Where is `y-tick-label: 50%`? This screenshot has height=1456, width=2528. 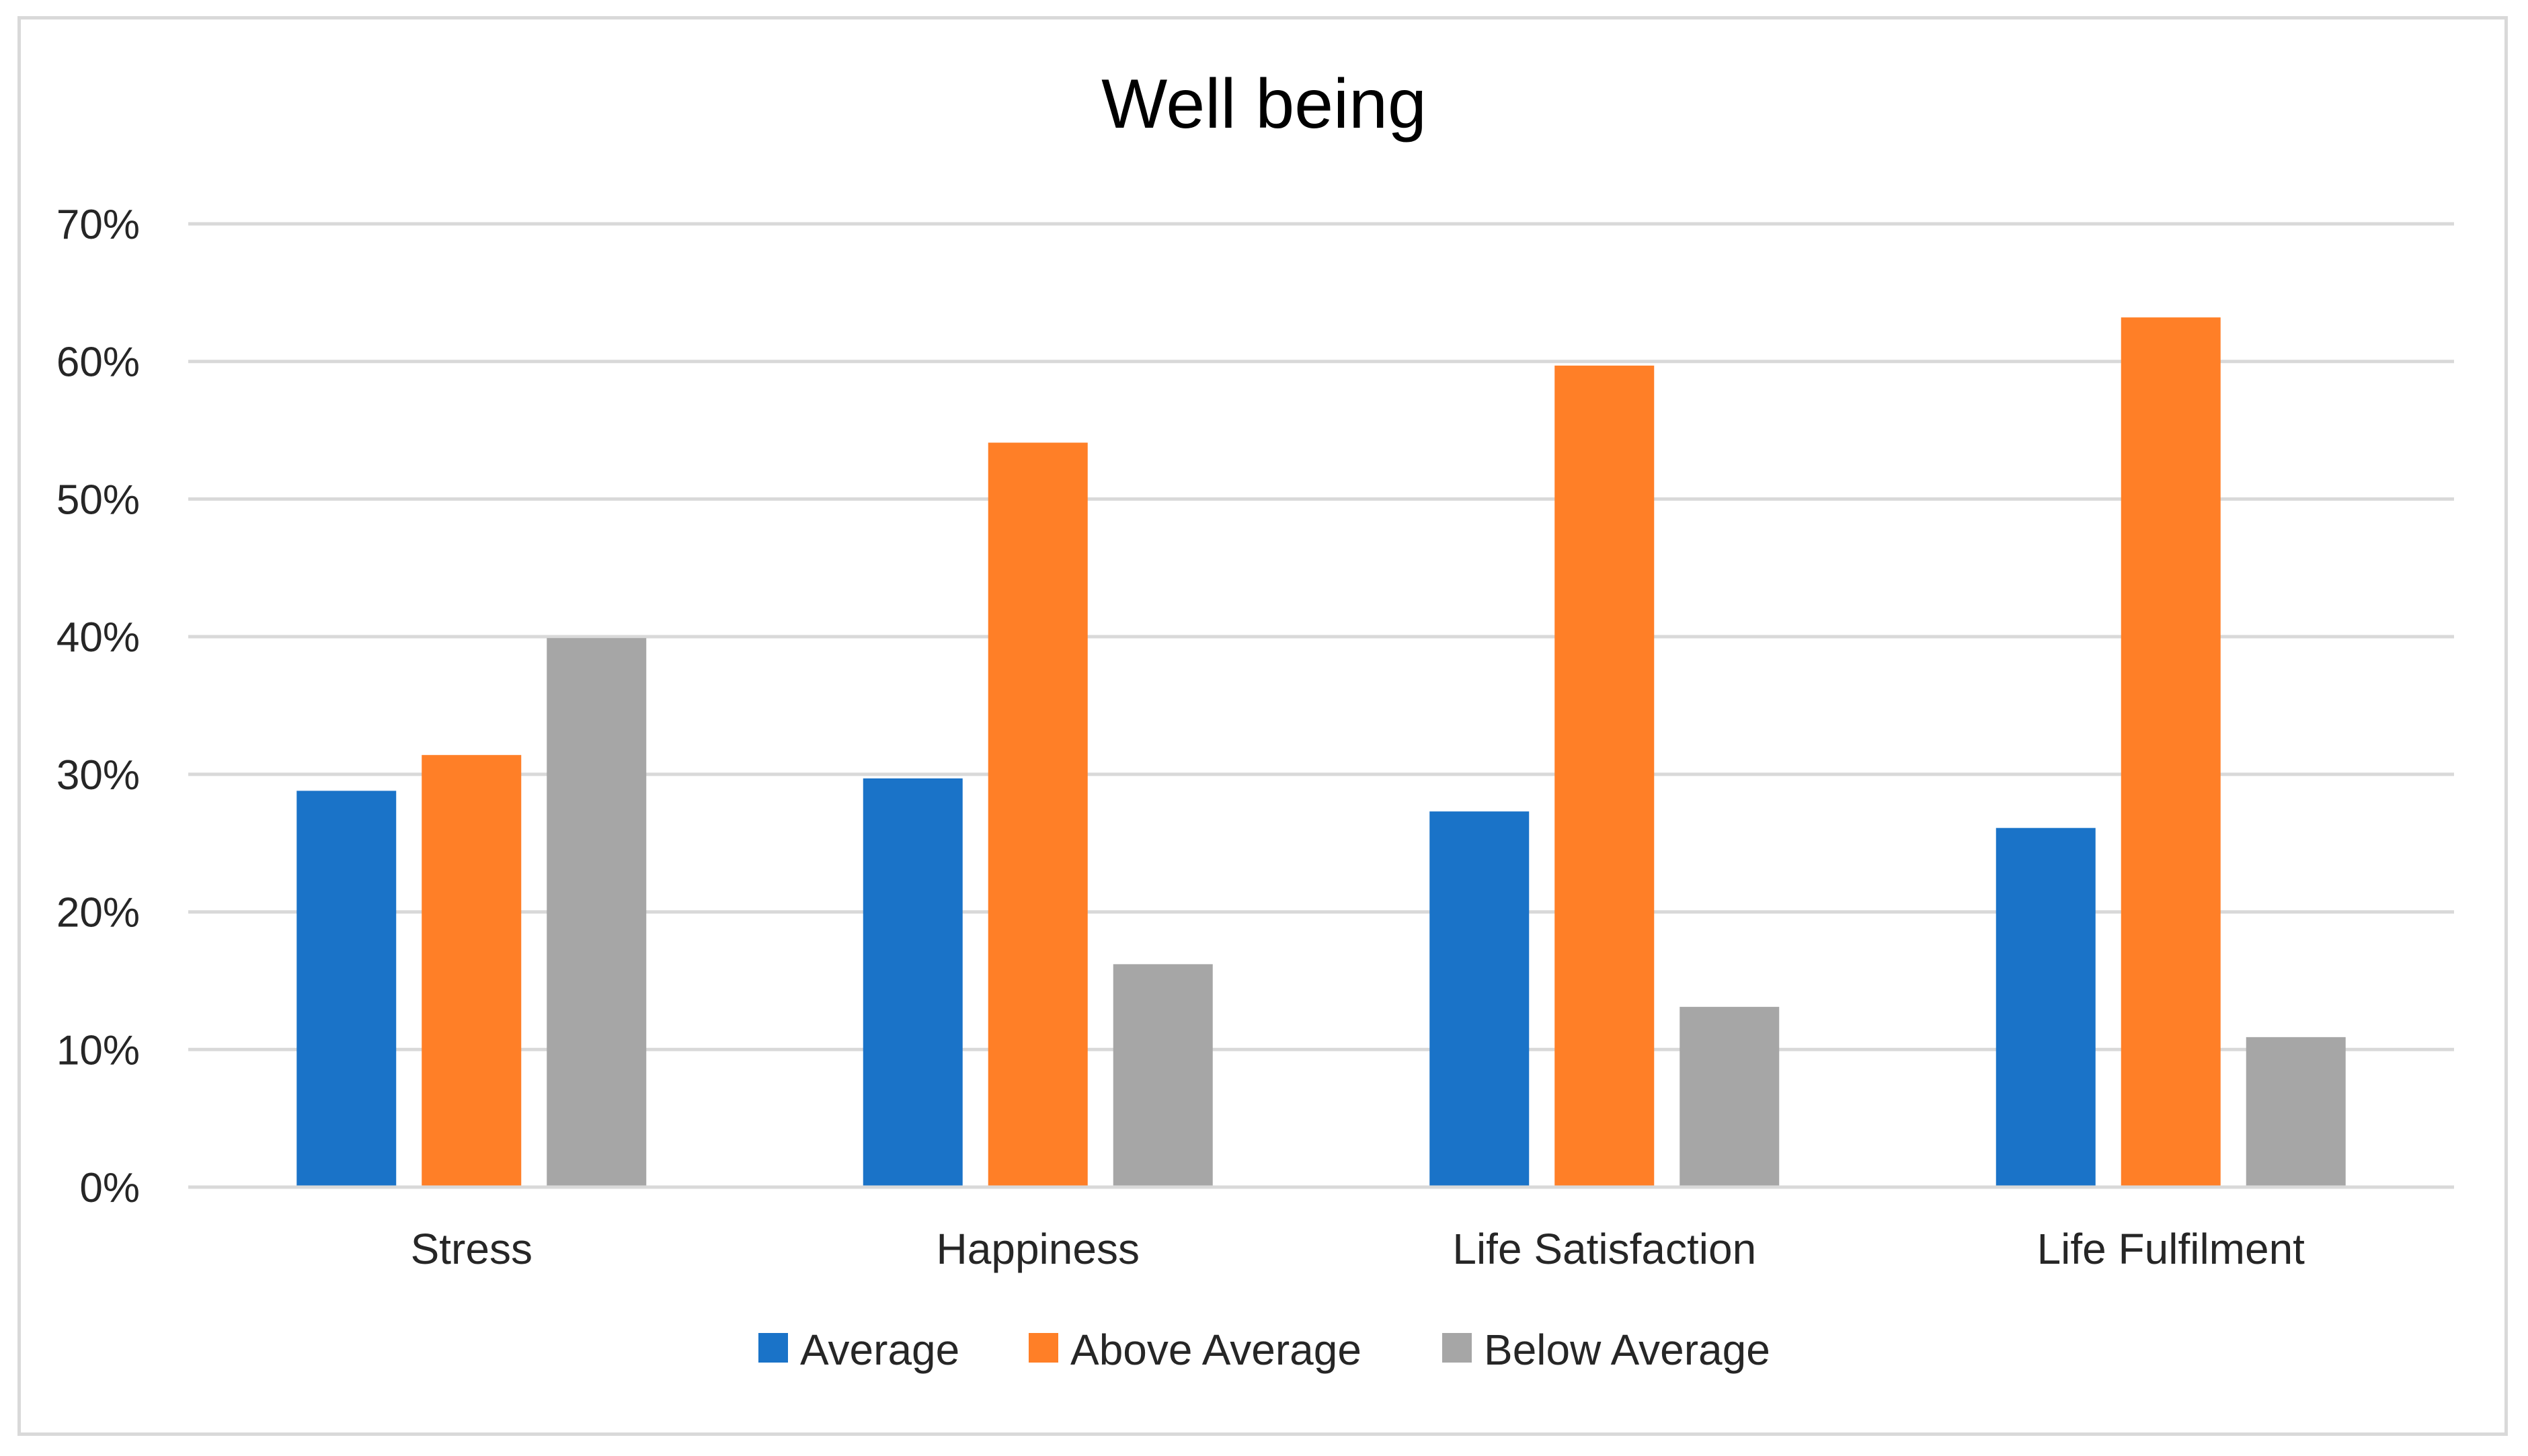 y-tick-label: 50% is located at coordinates (98, 500).